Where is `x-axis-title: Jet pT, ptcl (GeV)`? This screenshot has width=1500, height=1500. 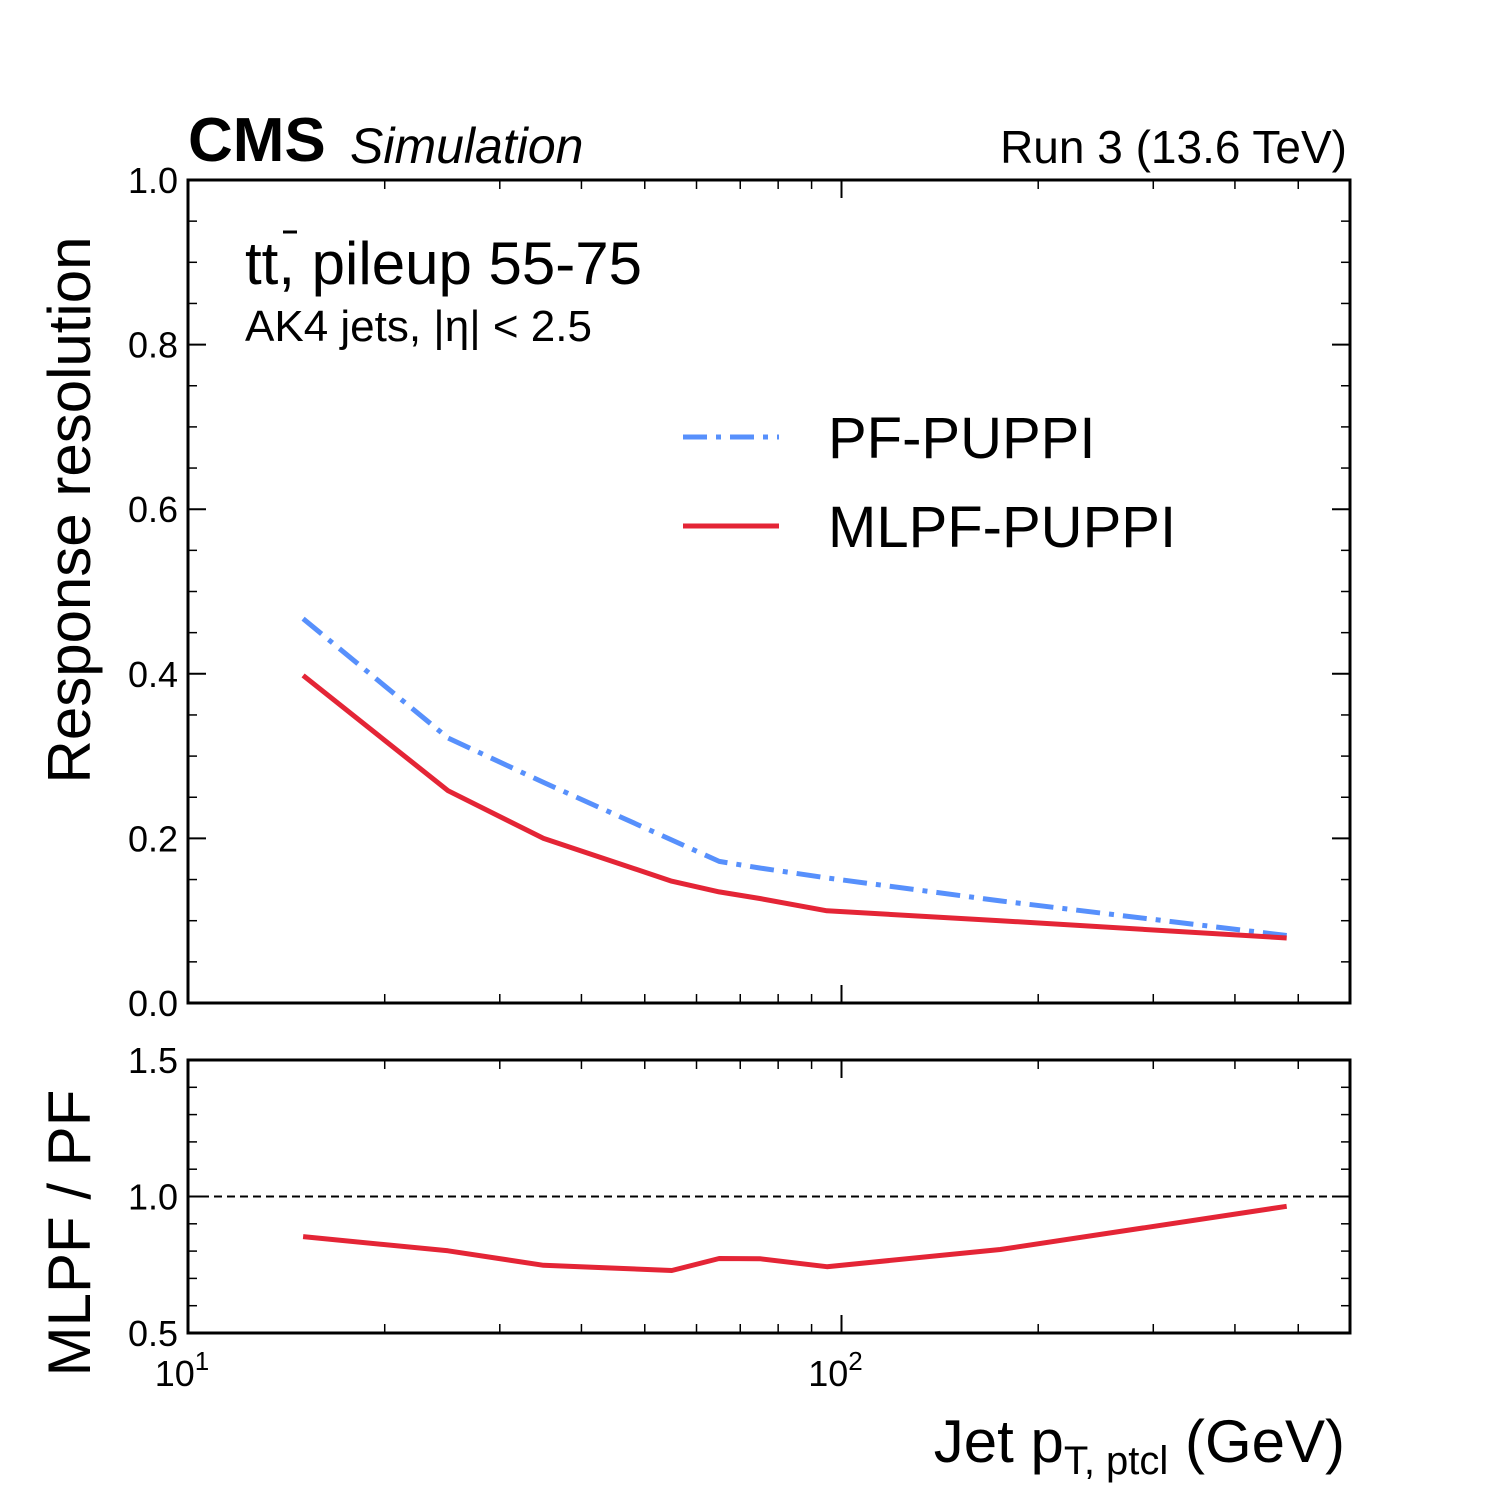 x-axis-title: Jet pT, ptcl (GeV) is located at coordinates (1139, 1445).